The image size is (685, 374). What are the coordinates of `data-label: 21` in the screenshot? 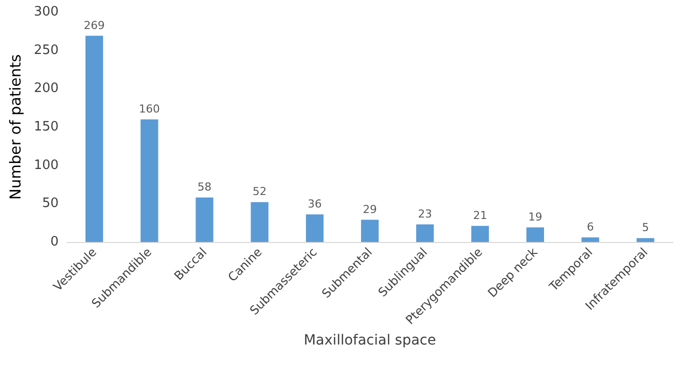 It's located at (480, 215).